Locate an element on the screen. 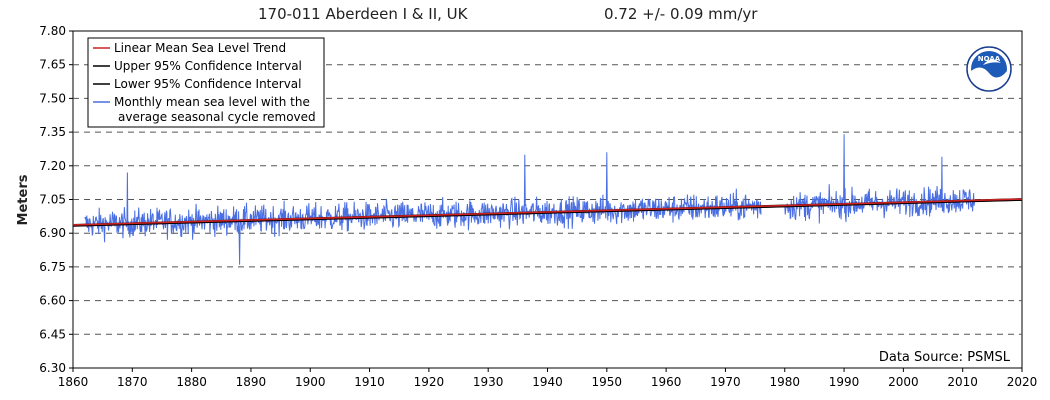 The height and width of the screenshot is (400, 1050). x-tick-label: 1920 is located at coordinates (429, 382).